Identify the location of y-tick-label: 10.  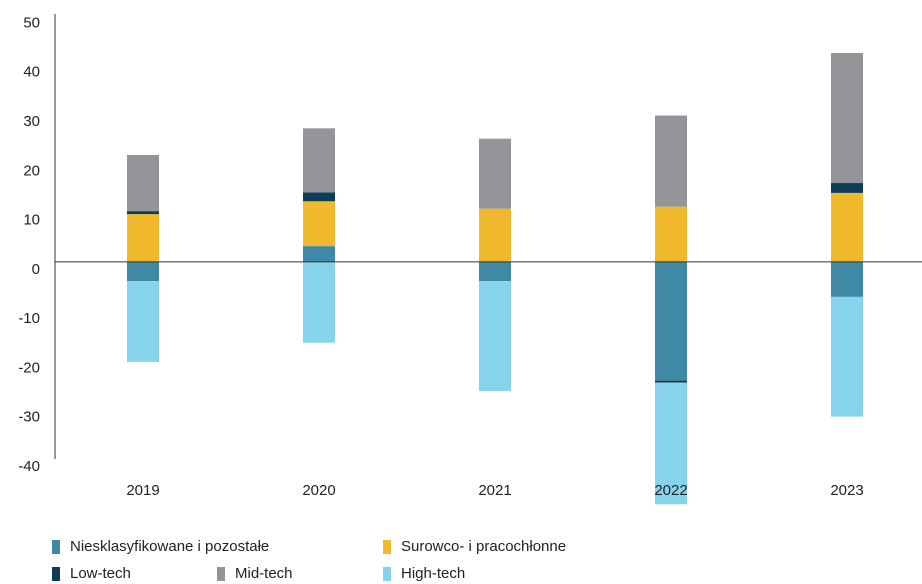
(31, 220).